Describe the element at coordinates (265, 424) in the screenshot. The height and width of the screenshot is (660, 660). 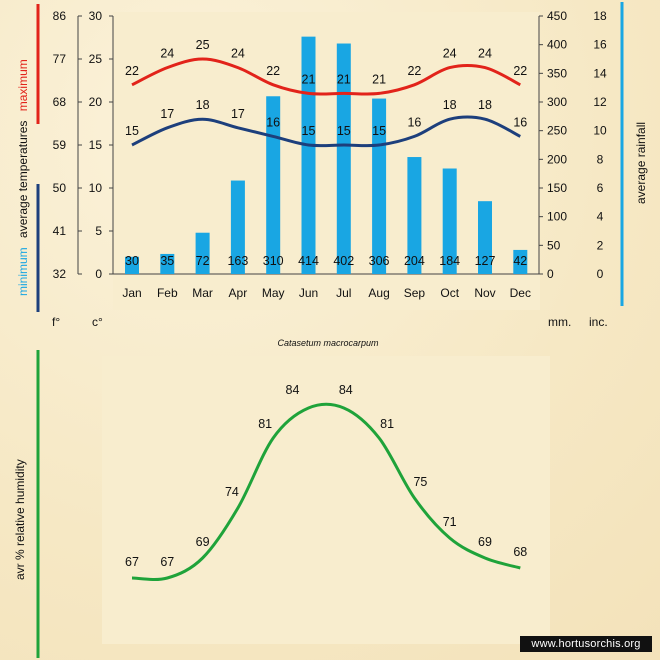
I see `humidity-value-label: 81` at that location.